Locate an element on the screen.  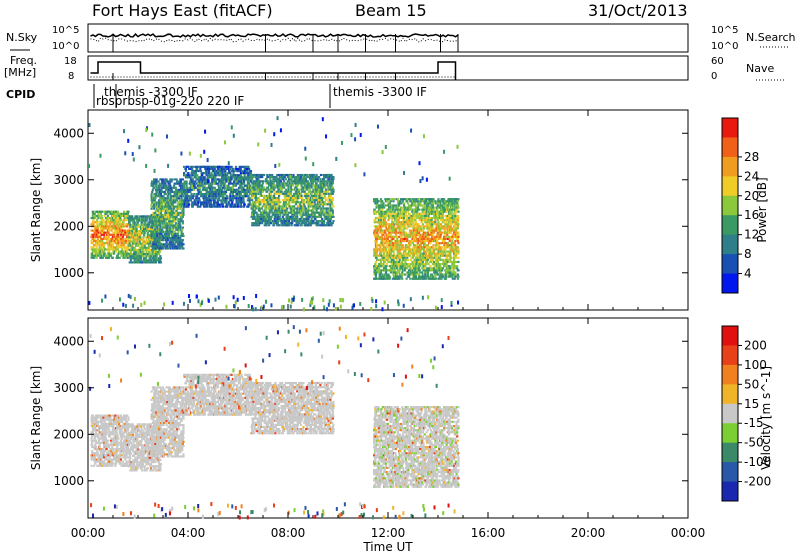
beam-title: Beam 15 is located at coordinates (391, 10).